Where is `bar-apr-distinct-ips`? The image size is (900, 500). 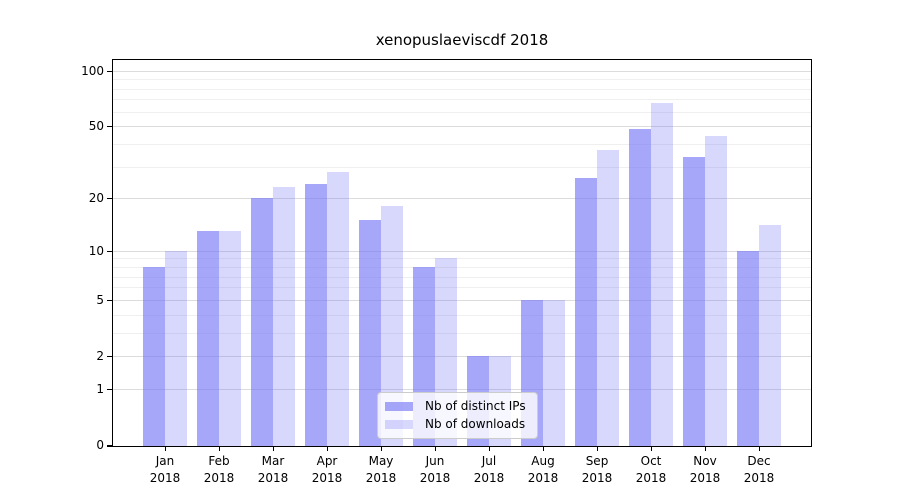 bar-apr-distinct-ips is located at coordinates (316, 315).